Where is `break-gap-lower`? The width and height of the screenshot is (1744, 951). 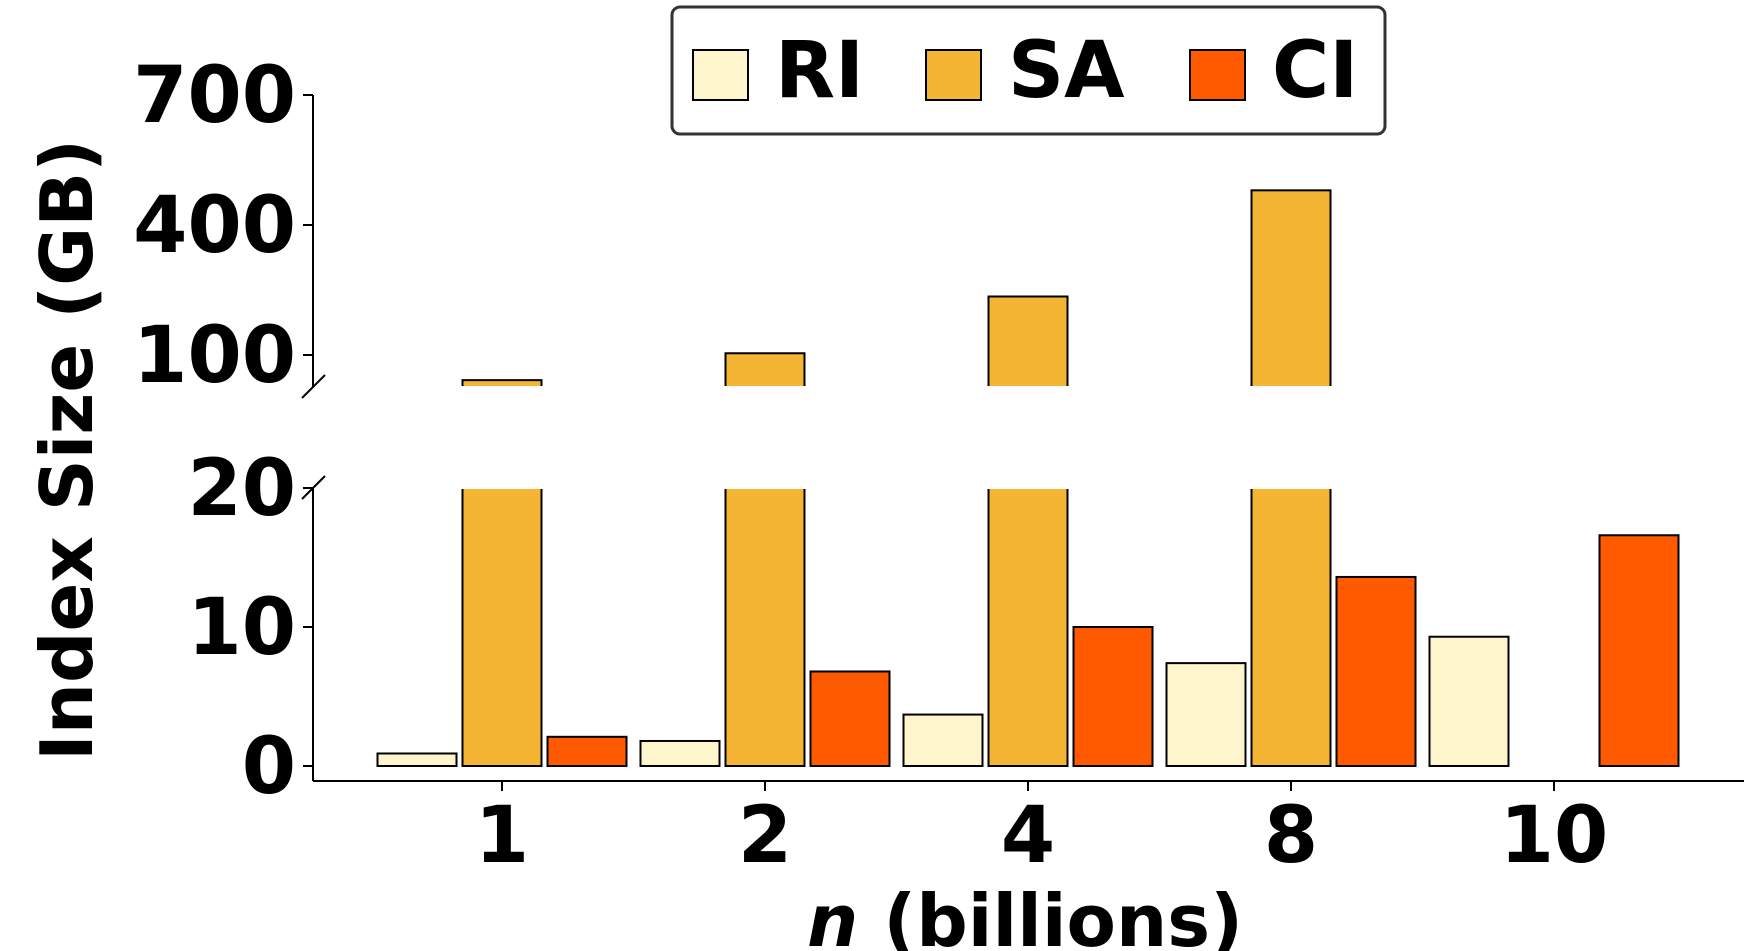 break-gap-lower is located at coordinates (1029, 487).